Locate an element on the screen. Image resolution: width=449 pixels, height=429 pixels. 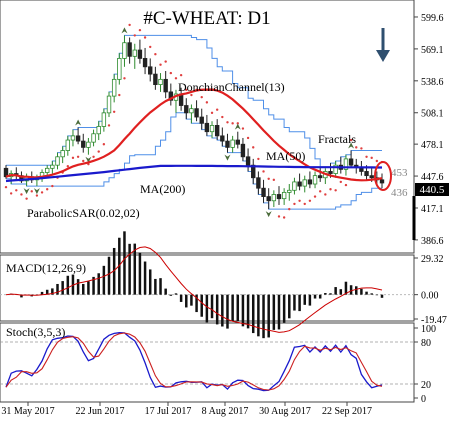
macd-tick-label: -19.47 is located at coordinates (434, 320).